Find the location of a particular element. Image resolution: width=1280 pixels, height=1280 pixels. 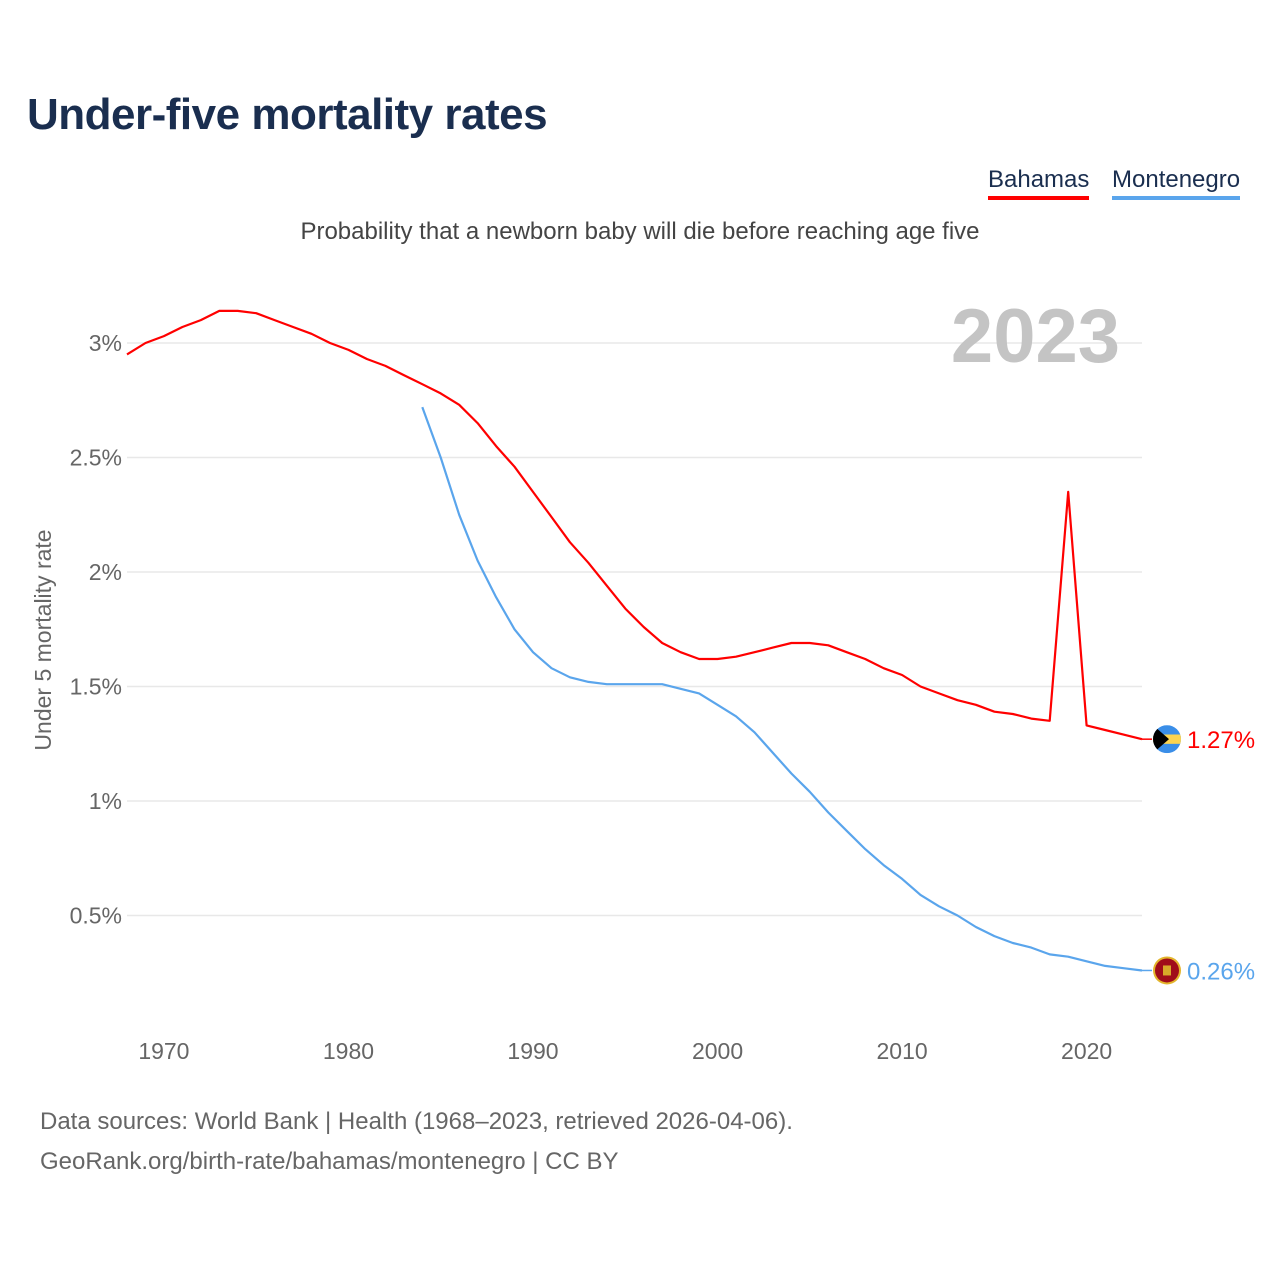

y-tick-label: 2.5% is located at coordinates (96, 458).